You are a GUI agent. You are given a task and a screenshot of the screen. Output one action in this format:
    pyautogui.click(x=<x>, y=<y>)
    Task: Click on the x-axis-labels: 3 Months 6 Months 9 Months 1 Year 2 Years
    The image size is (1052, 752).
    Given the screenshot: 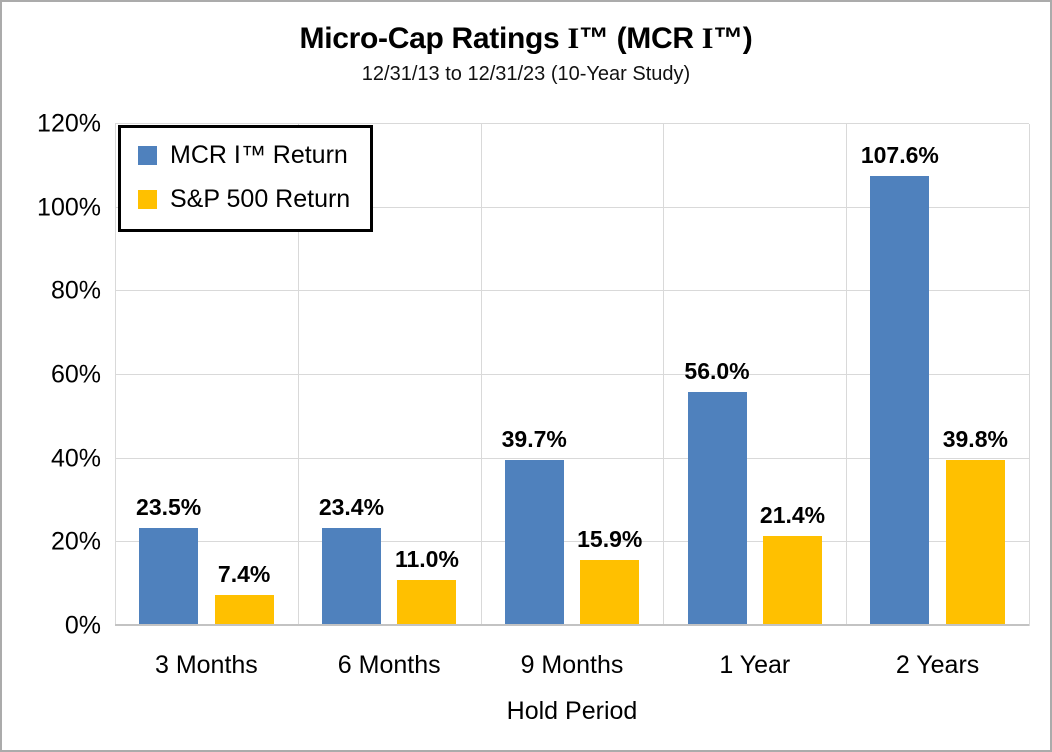 What is the action you would take?
    pyautogui.click(x=572, y=665)
    